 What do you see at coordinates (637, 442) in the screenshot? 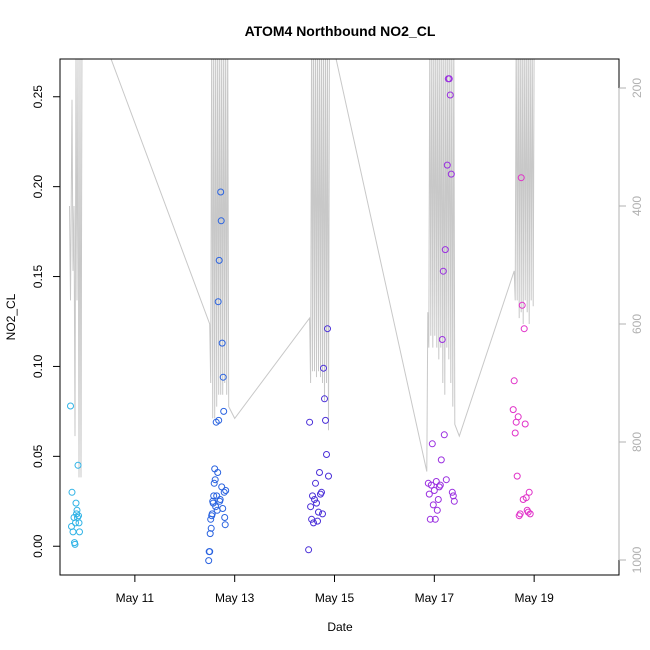
I see `secondary-tick-label: 800` at bounding box center [637, 442].